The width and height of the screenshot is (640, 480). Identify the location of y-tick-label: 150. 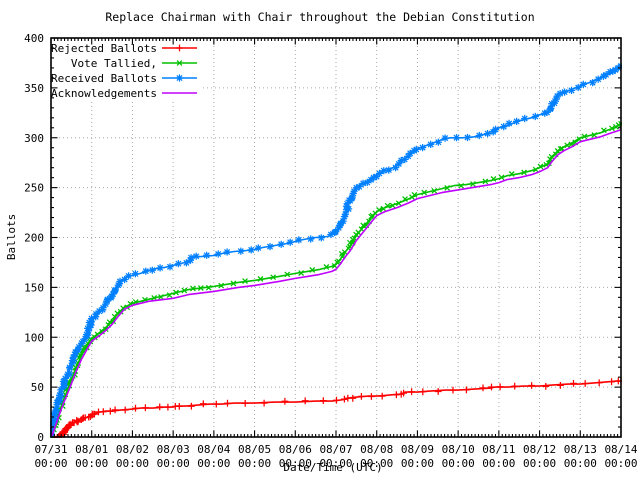
(34, 287).